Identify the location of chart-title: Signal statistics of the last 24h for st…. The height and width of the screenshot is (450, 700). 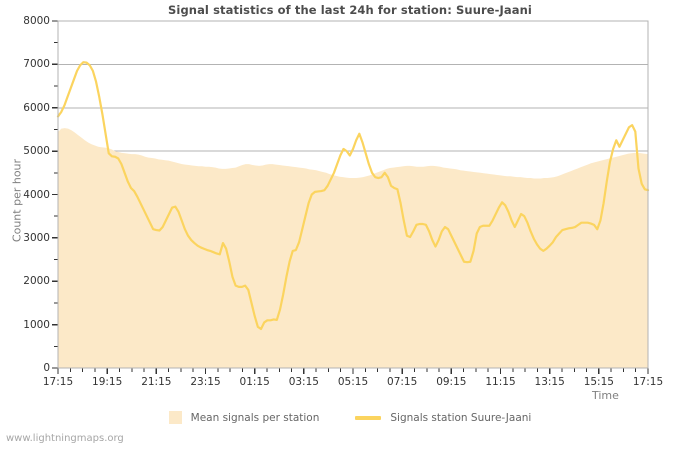
(350, 10).